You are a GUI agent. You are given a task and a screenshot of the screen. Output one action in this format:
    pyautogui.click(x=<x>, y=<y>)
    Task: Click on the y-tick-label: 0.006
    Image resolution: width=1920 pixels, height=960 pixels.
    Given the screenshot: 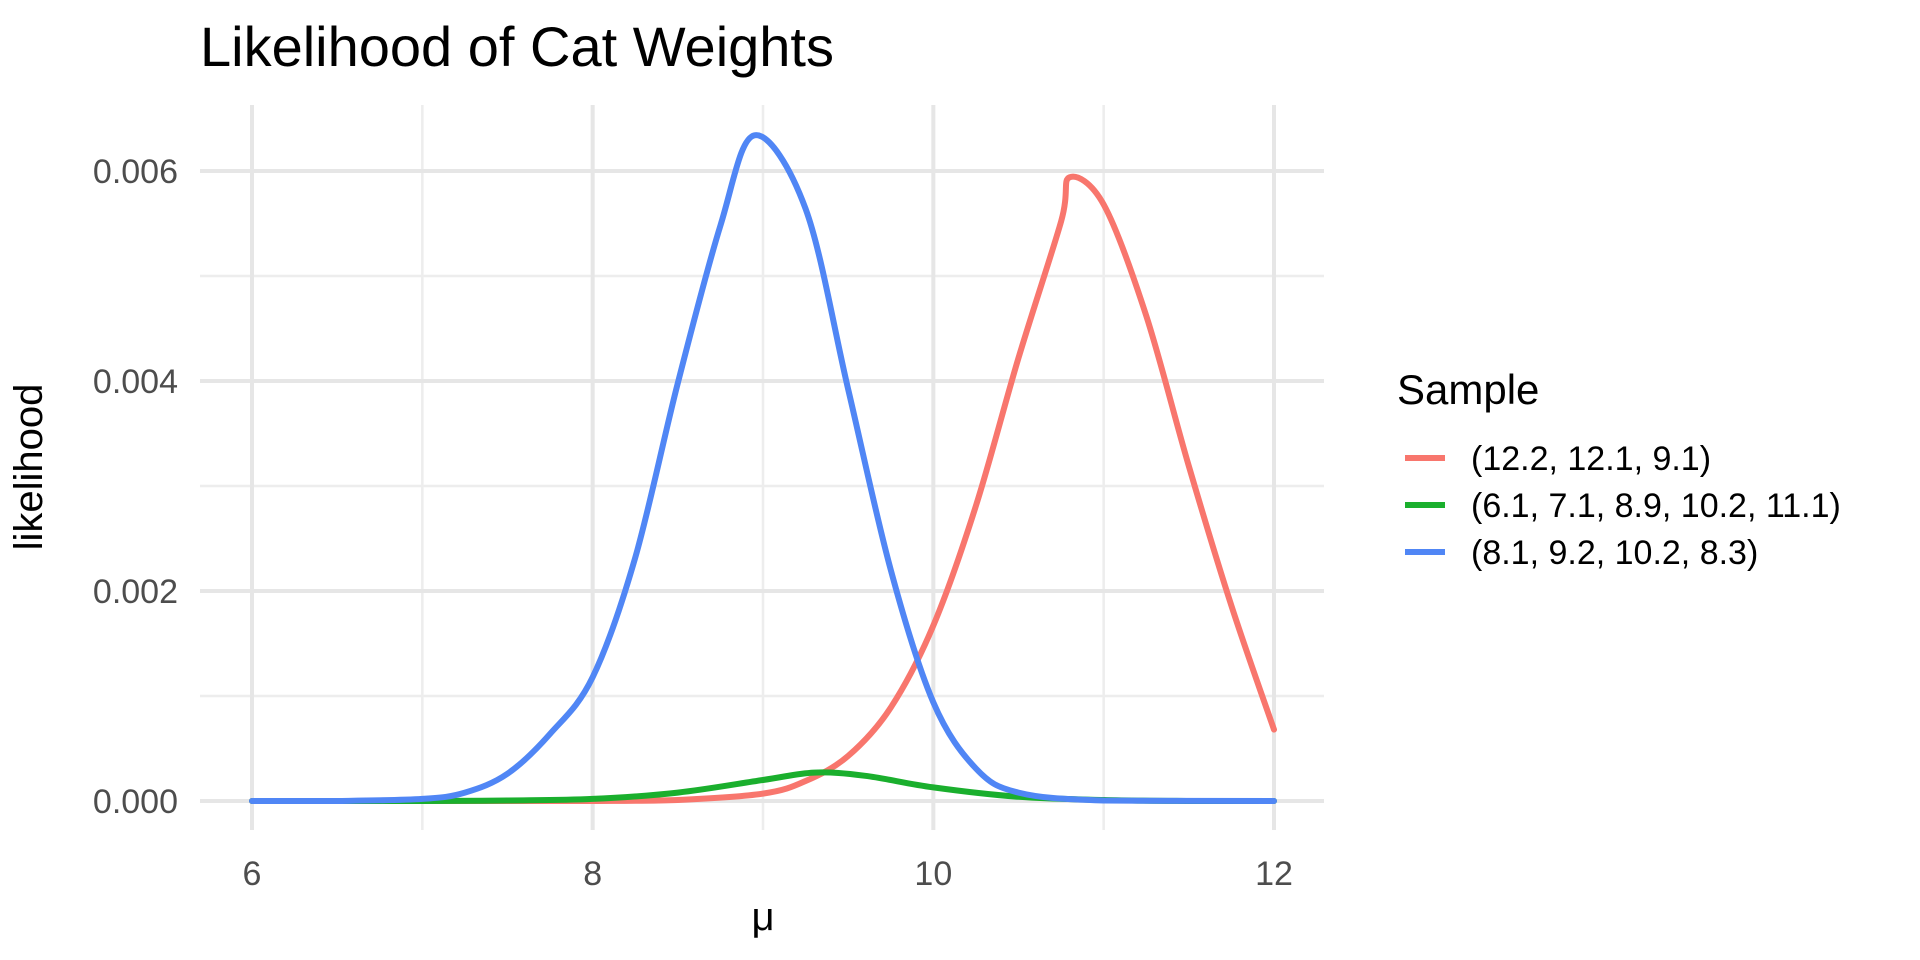 What is the action you would take?
    pyautogui.click(x=135, y=172)
    